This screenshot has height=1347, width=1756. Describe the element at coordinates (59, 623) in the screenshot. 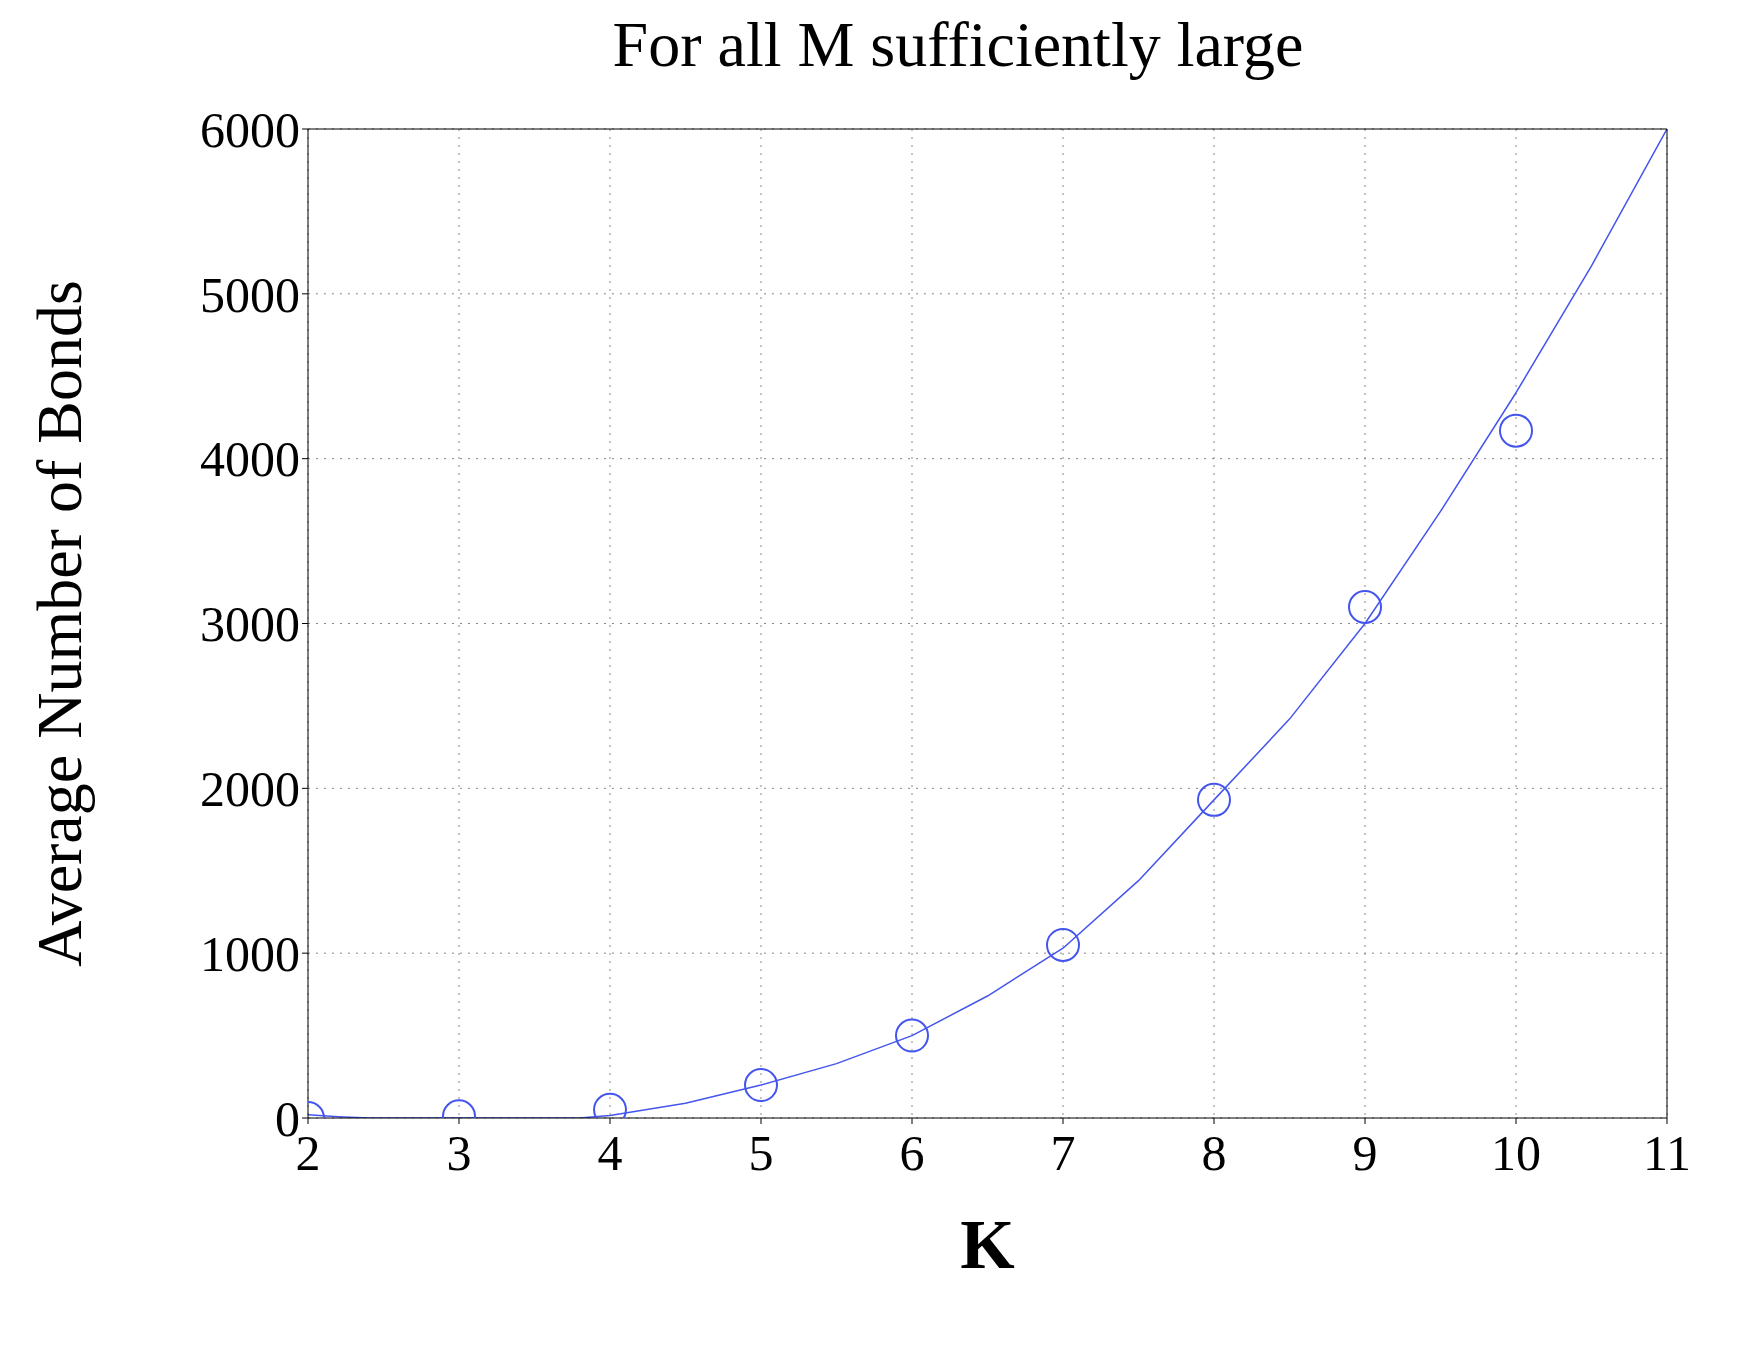

I see `y-axis-title: Average Number of Bonds` at that location.